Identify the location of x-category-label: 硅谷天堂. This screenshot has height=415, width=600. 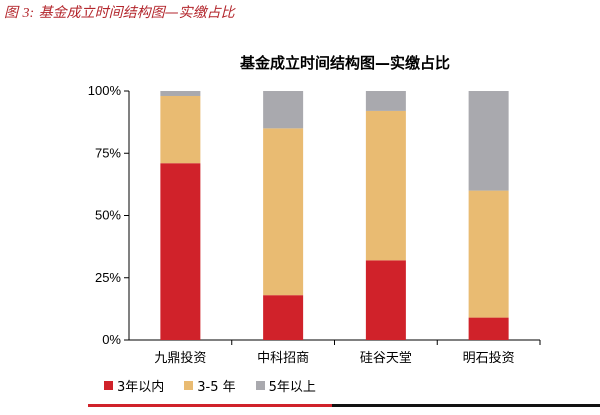
(386, 358).